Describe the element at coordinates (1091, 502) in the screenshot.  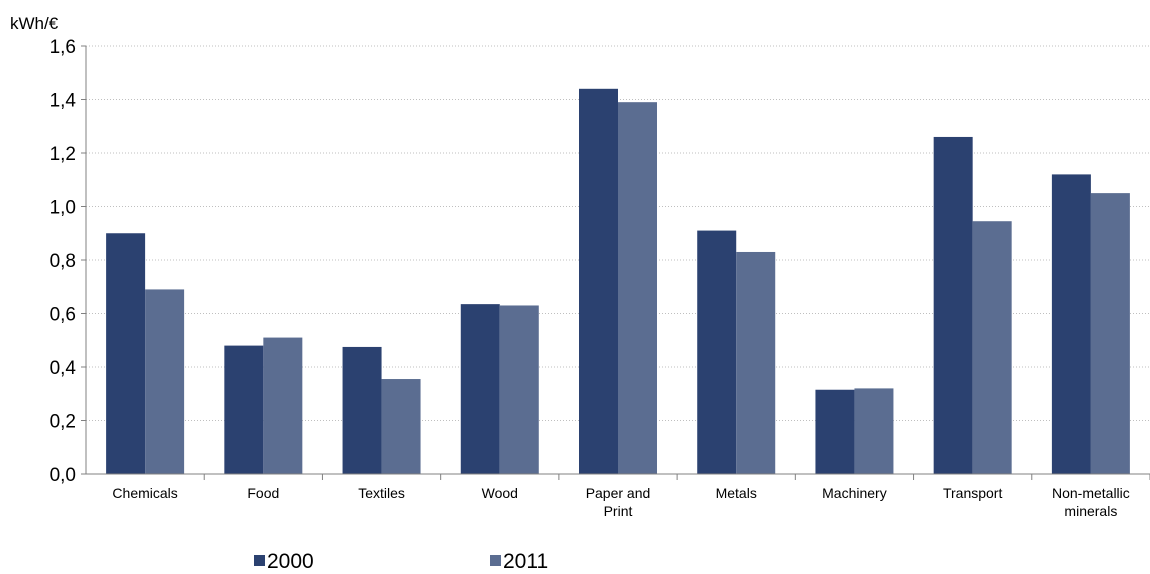
I see `x-category-label: Non-metallic minerals` at that location.